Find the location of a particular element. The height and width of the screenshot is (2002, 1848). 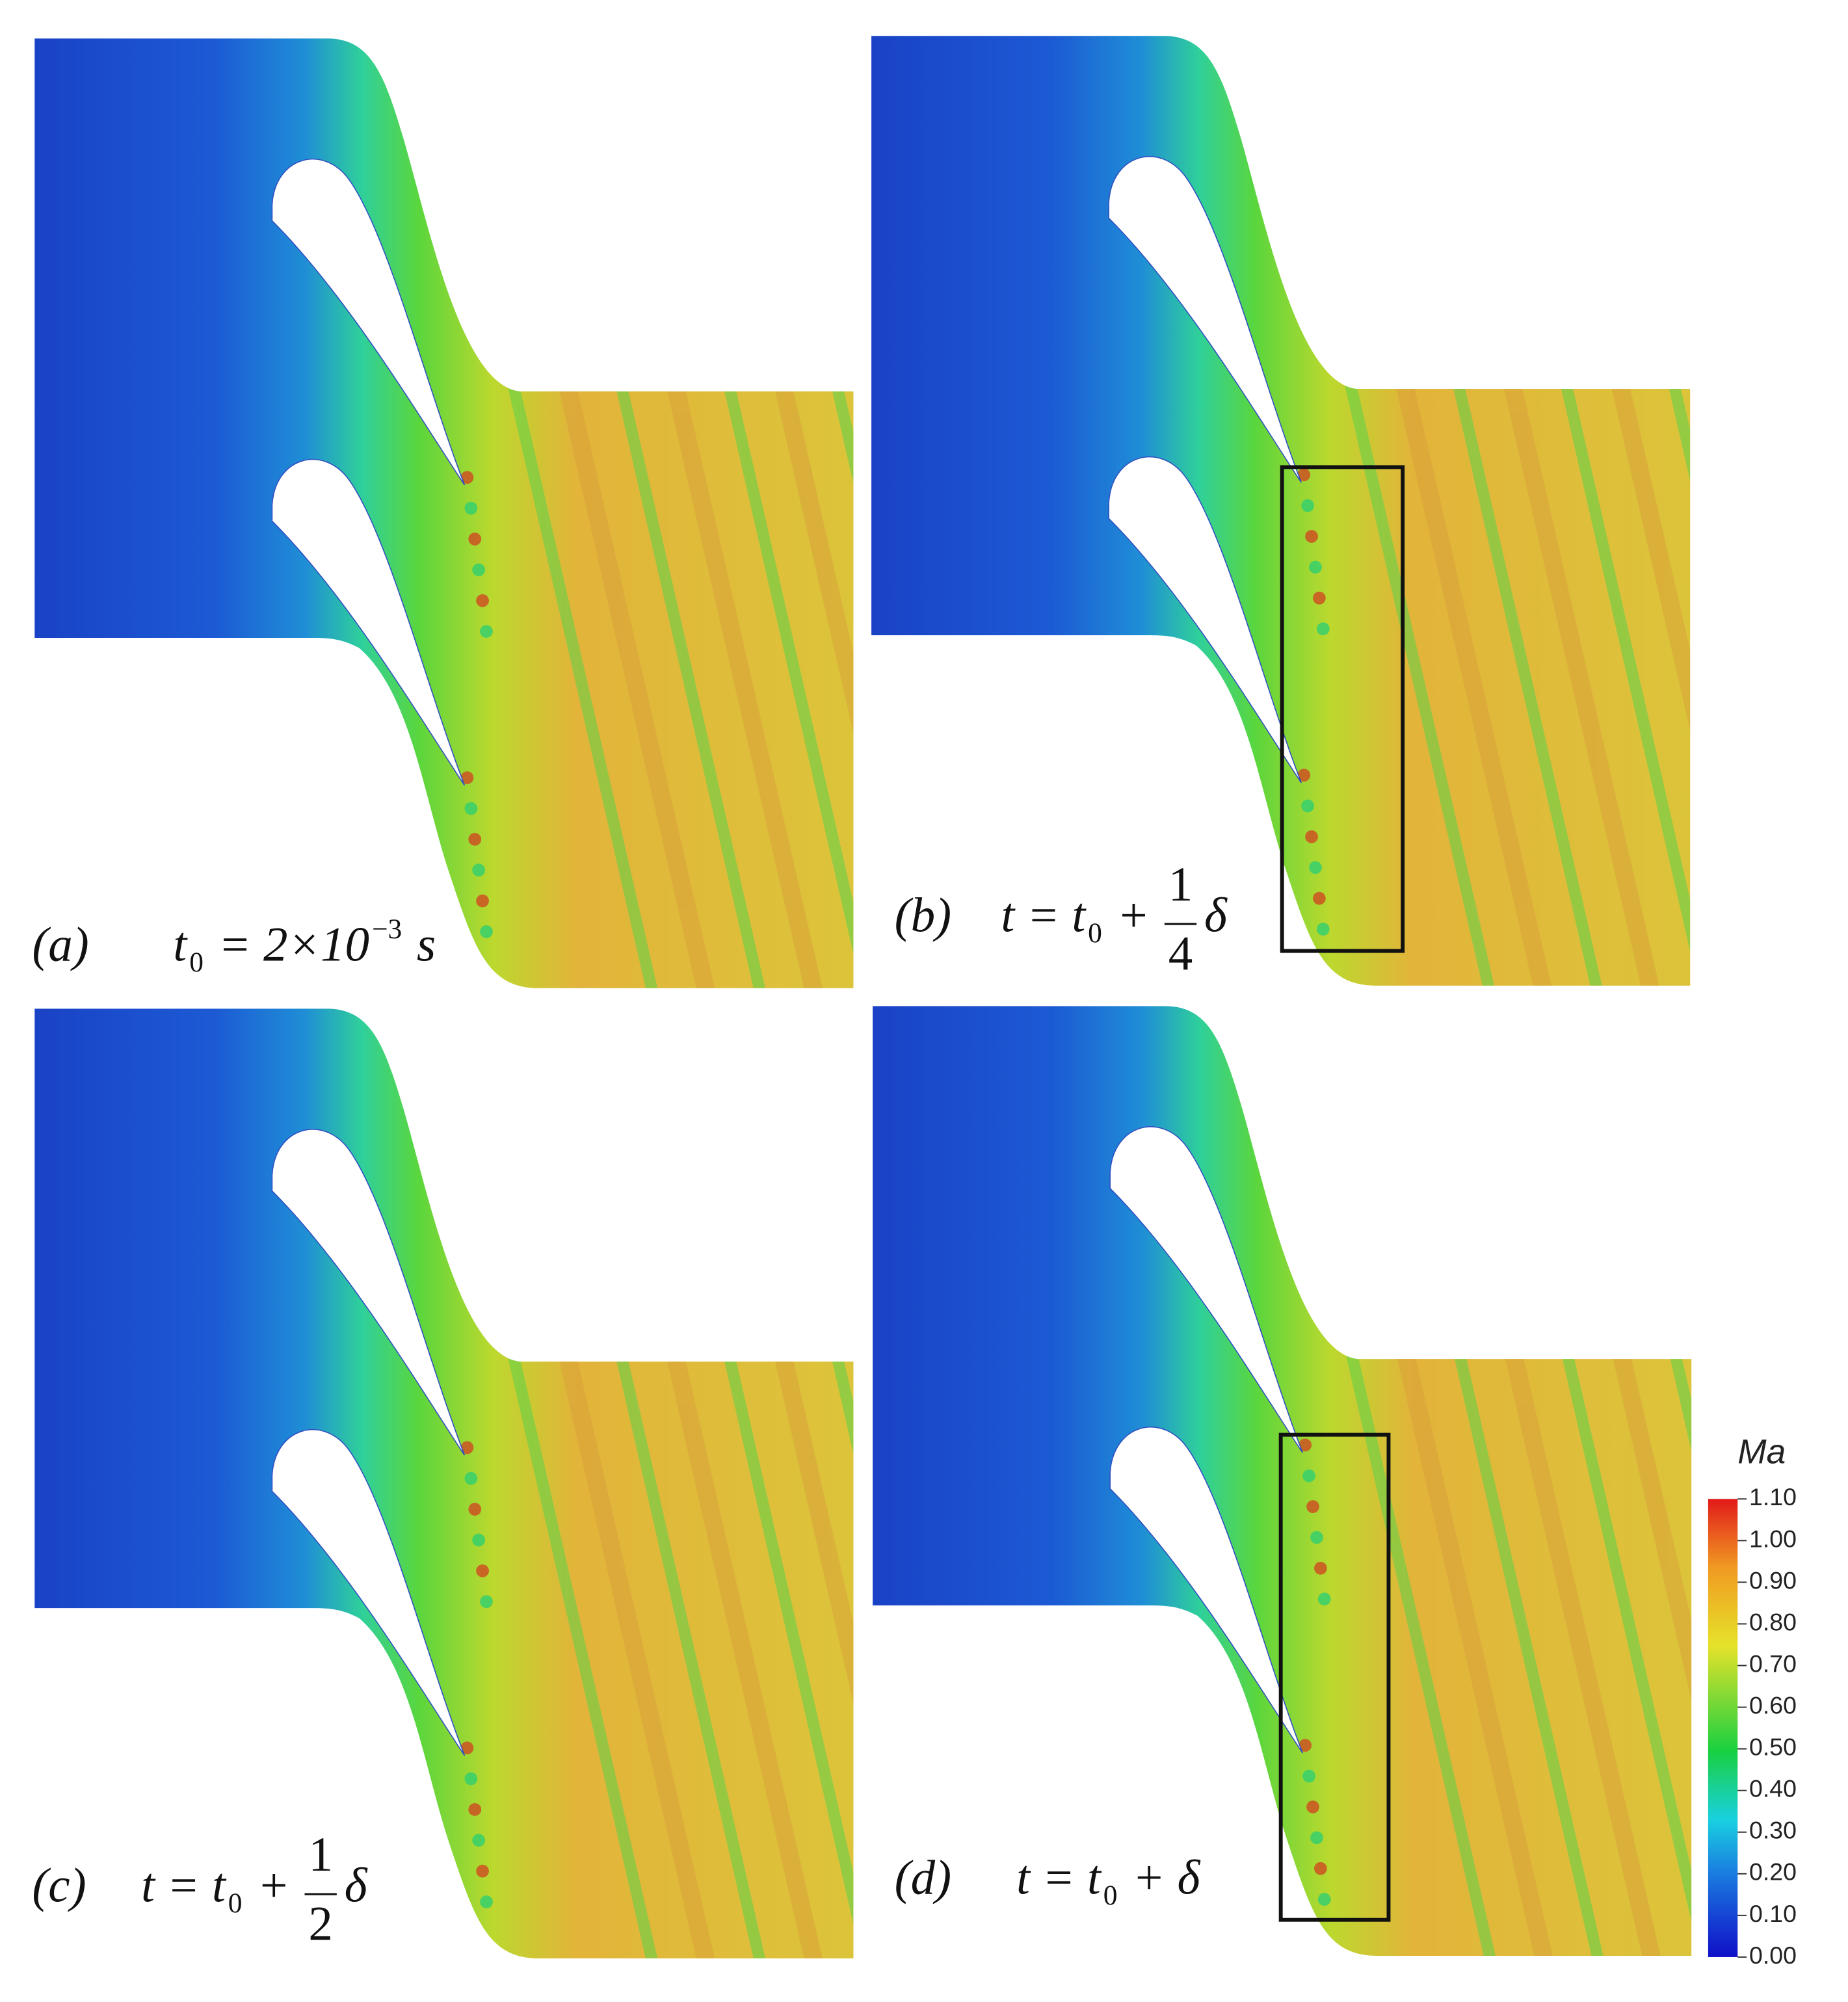

colorbar-title: Ma is located at coordinates (1761, 1451).